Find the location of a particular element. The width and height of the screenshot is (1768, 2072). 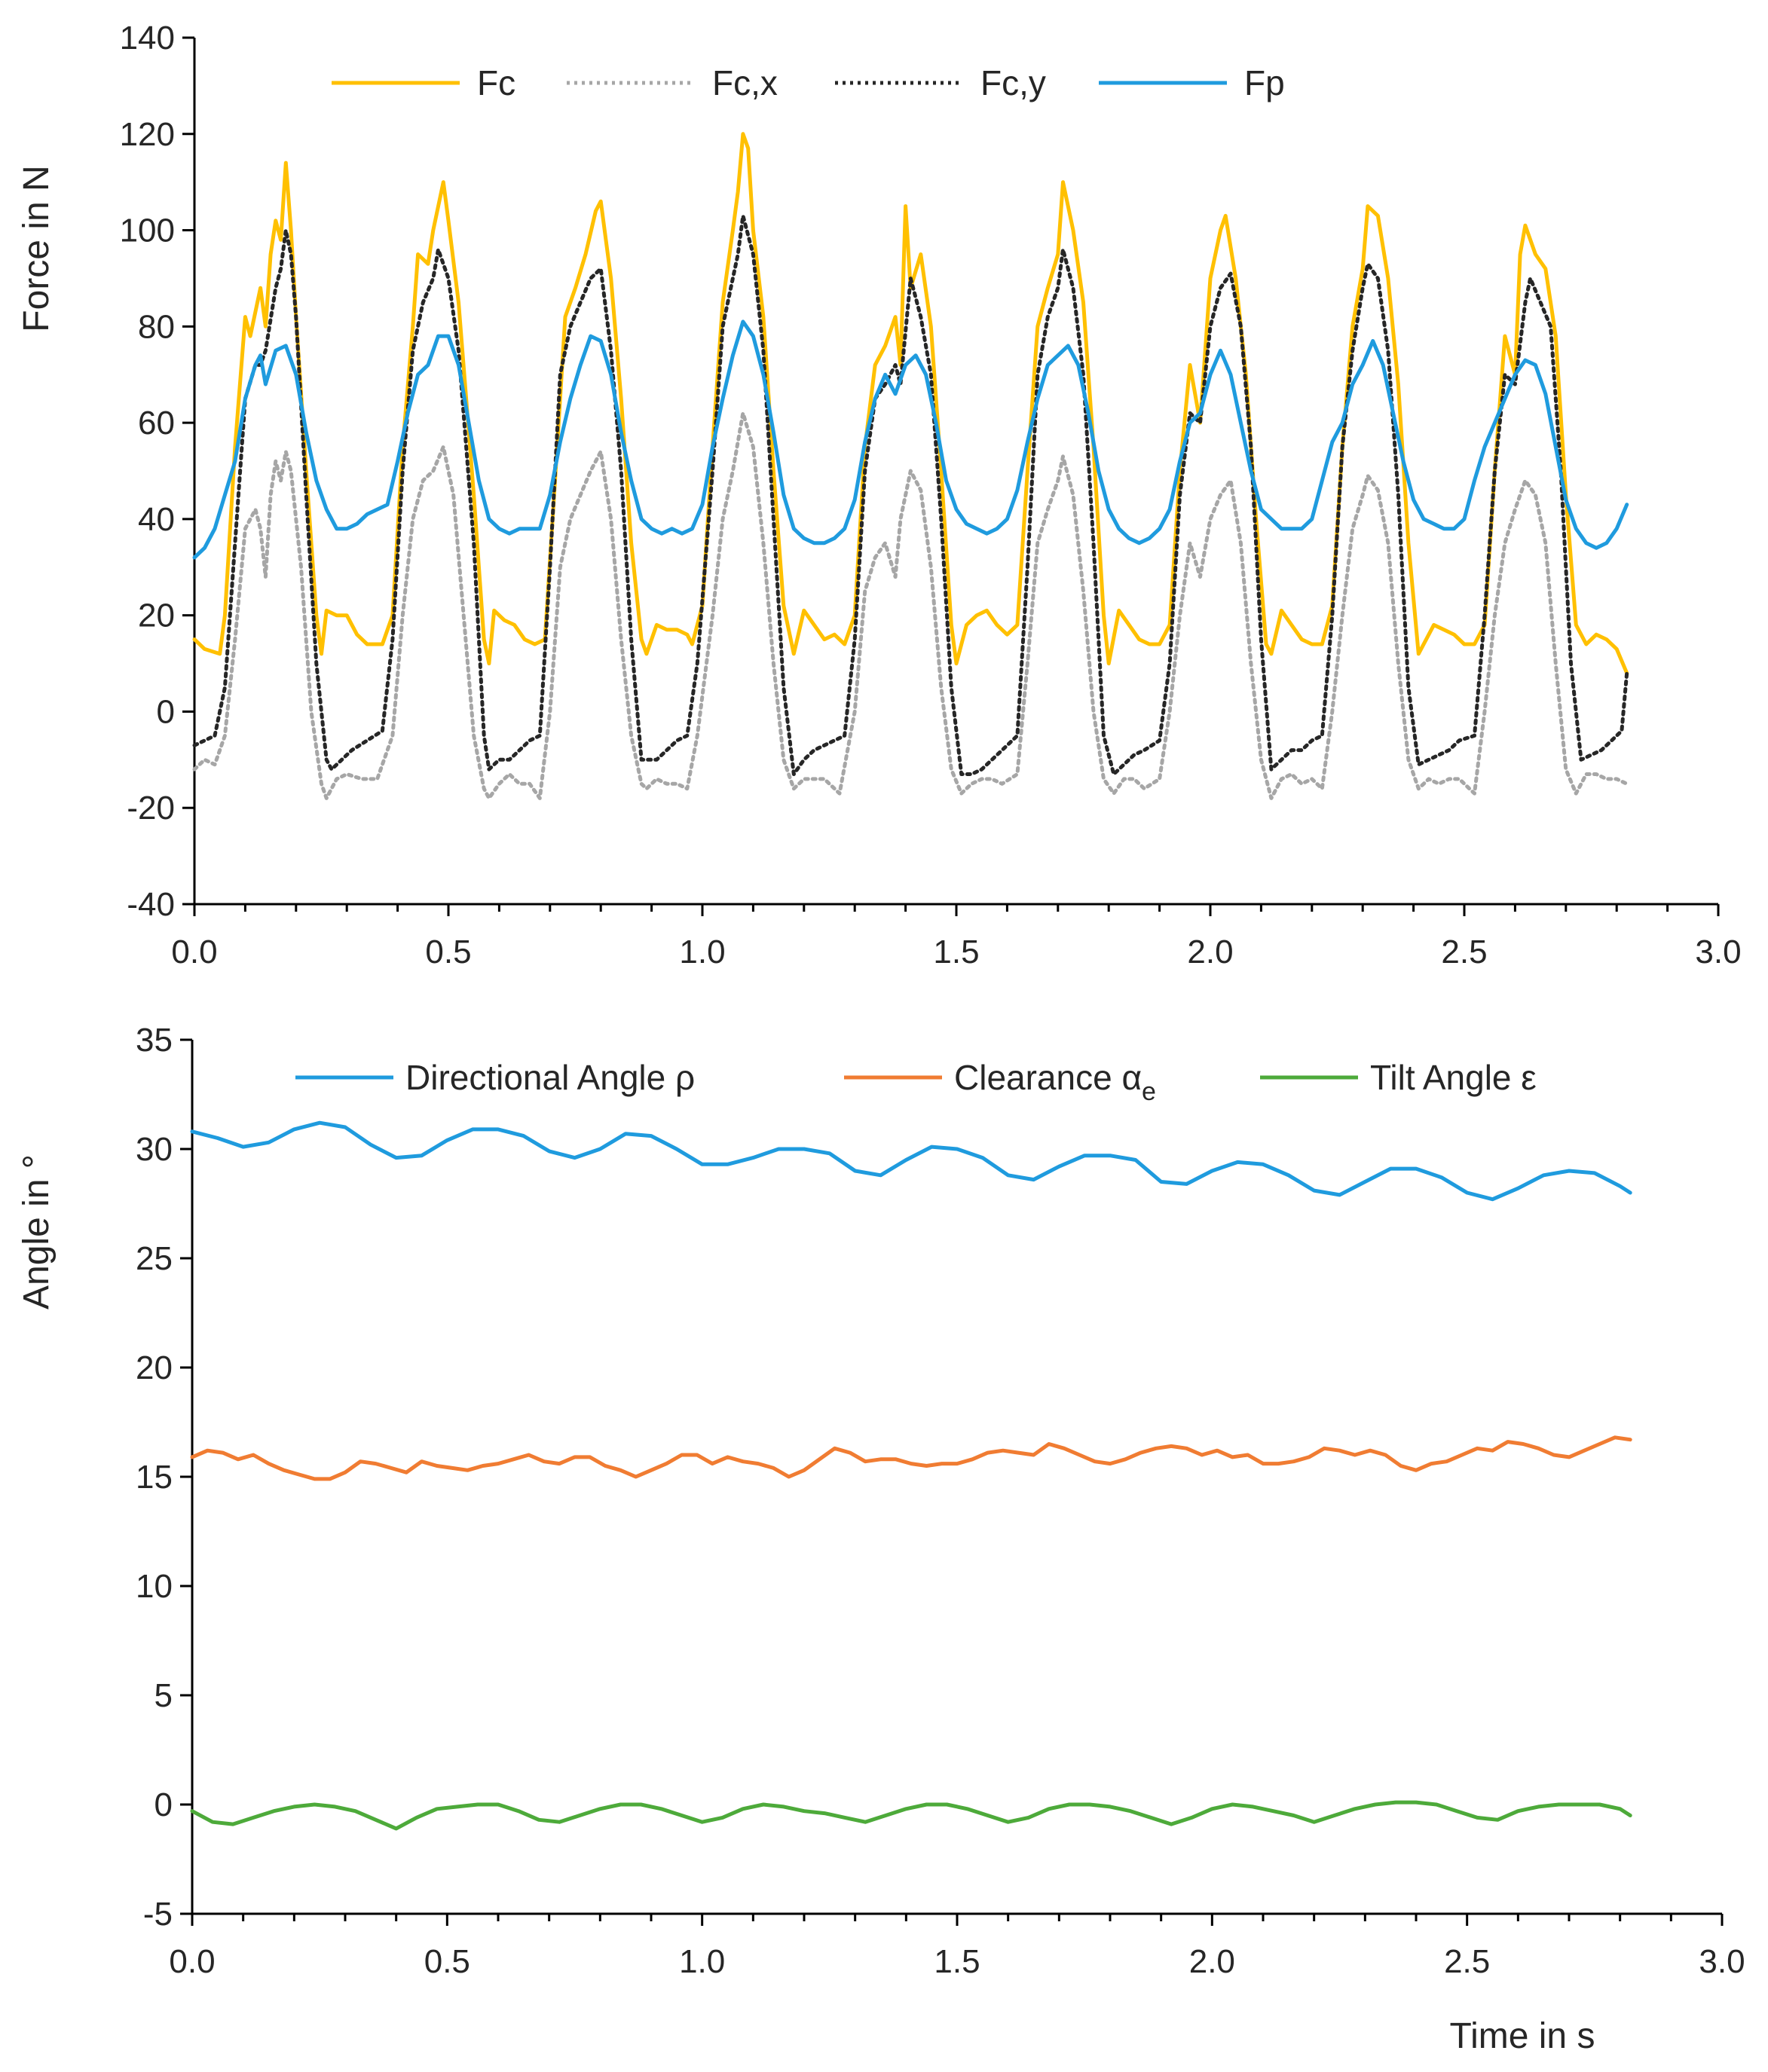

angle-y-tick-label: 0 is located at coordinates (163, 1804).